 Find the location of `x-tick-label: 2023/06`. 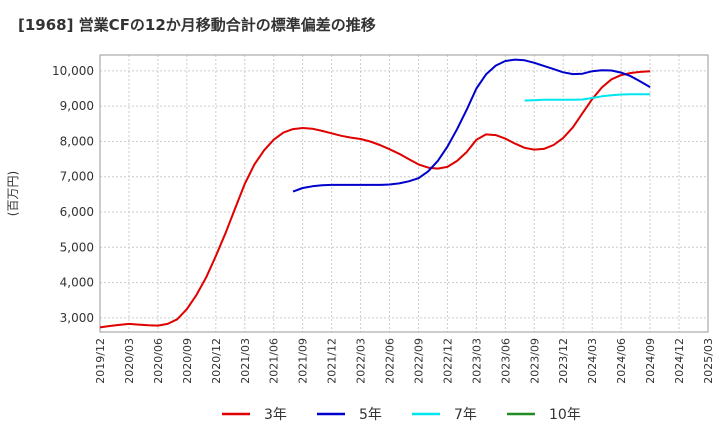

x-tick-label: 2023/06 is located at coordinates (505, 361).